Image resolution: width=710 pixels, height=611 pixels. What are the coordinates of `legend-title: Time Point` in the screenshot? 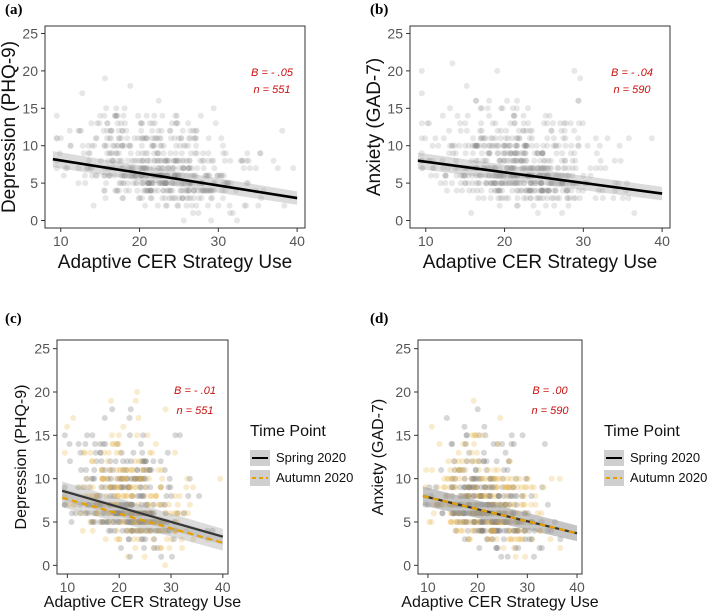 It's located at (288, 431).